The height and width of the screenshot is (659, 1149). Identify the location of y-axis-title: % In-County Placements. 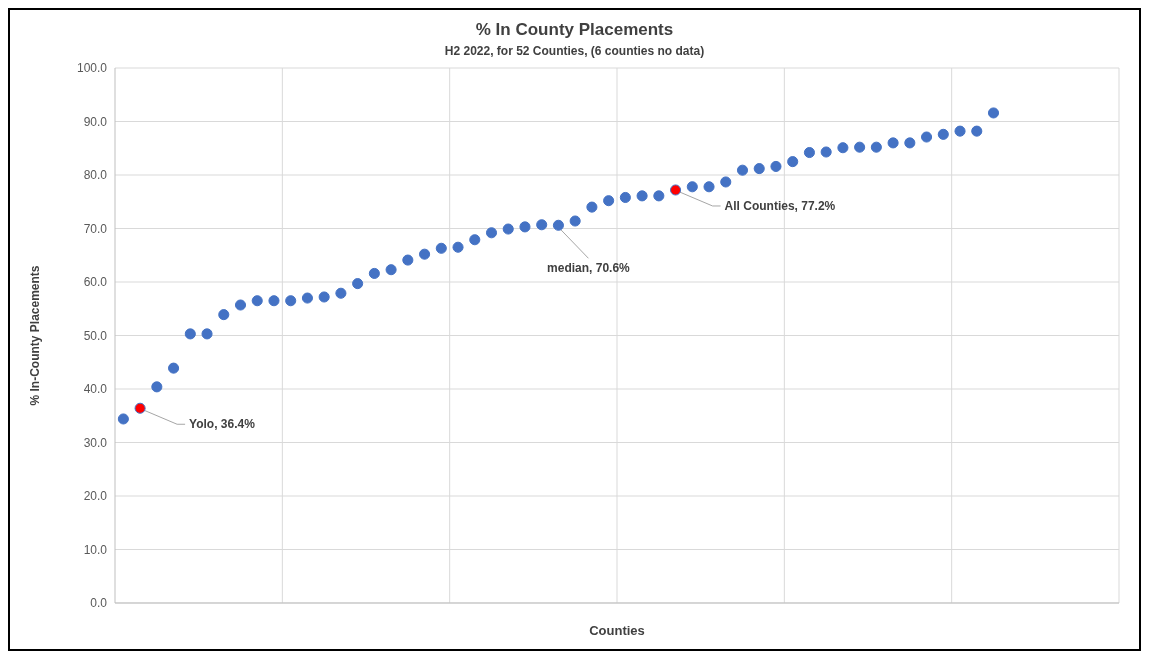
(35, 335).